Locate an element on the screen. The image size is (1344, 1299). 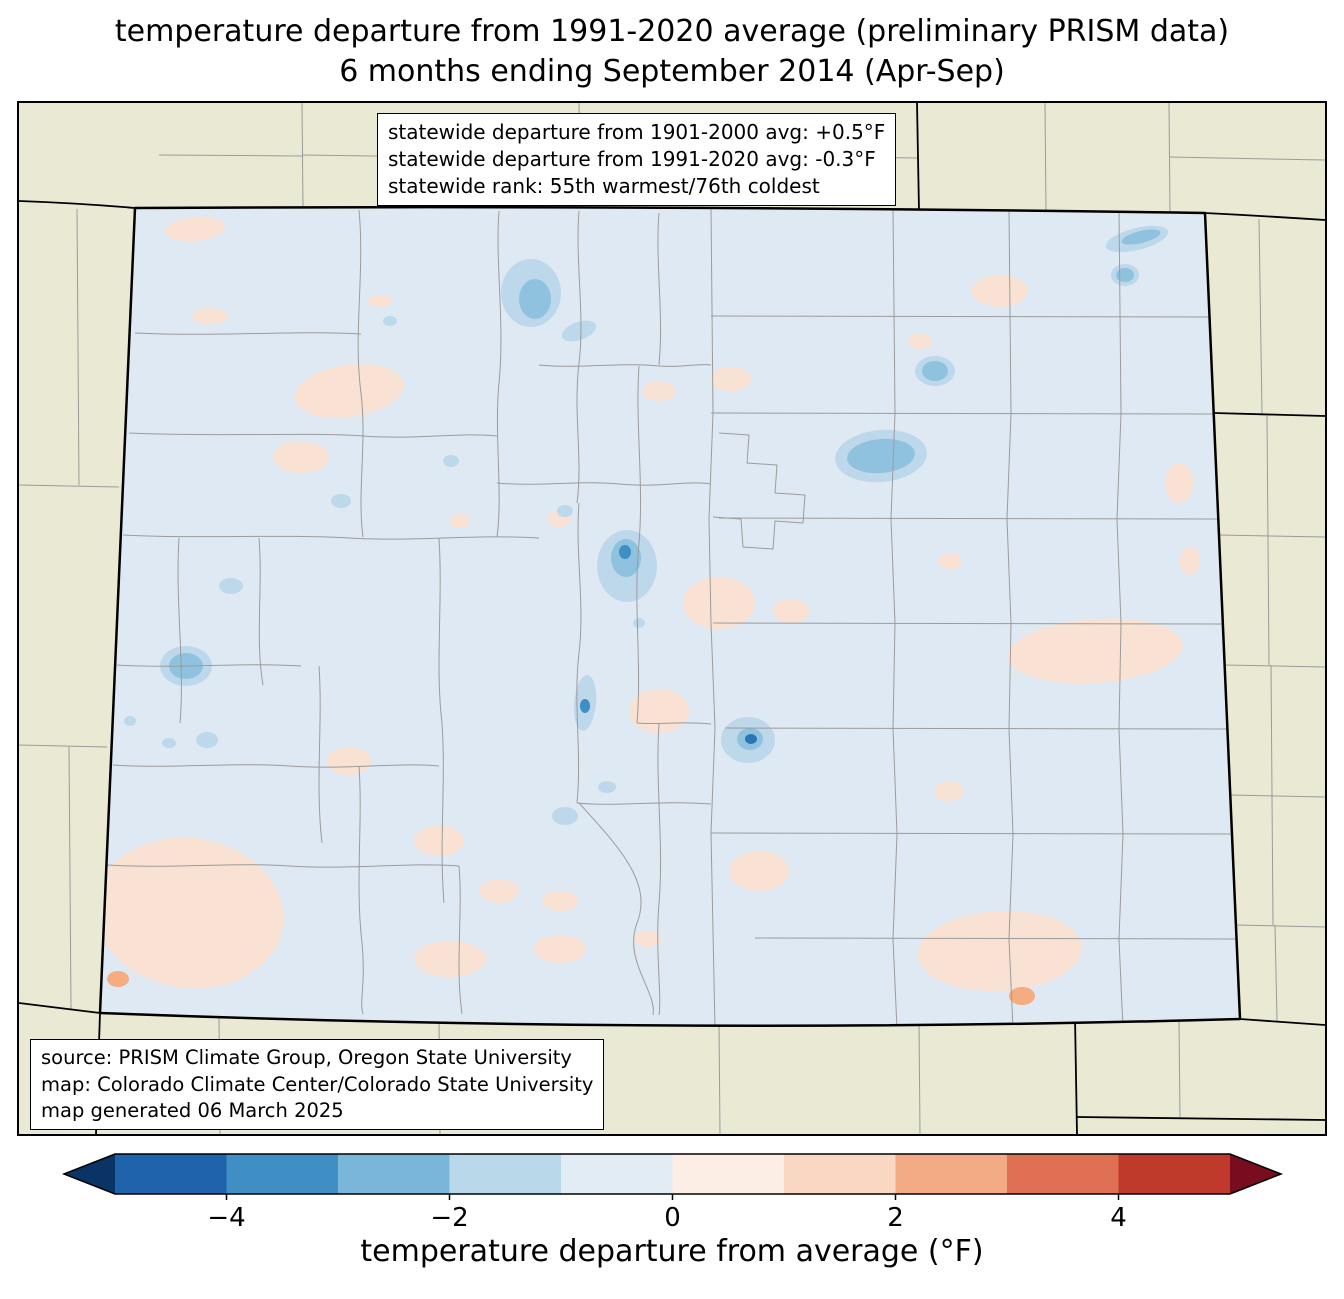
colorbar-right-arrow is located at coordinates (1255, 1174).